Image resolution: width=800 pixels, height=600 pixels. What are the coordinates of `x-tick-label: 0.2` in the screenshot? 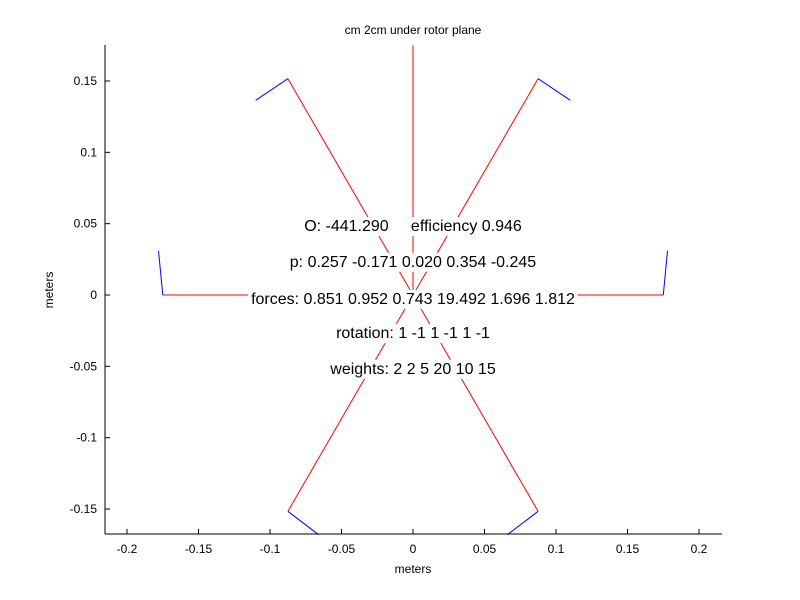 It's located at (699, 549).